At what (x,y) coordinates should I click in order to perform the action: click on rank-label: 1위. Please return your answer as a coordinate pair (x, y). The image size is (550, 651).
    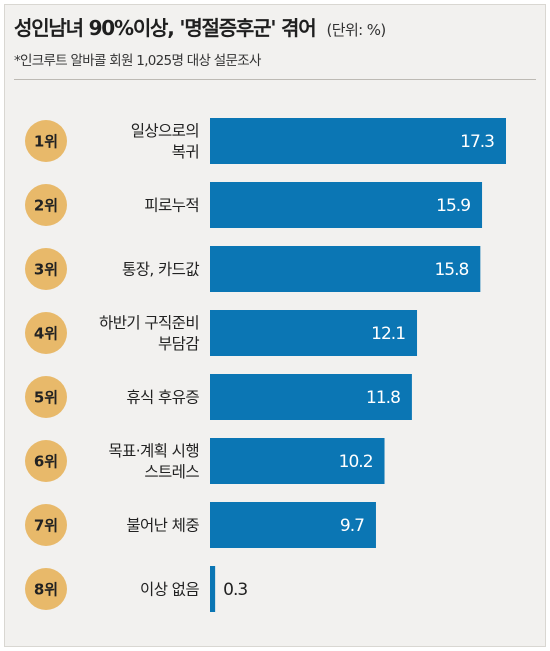
    Looking at the image, I should click on (46, 142).